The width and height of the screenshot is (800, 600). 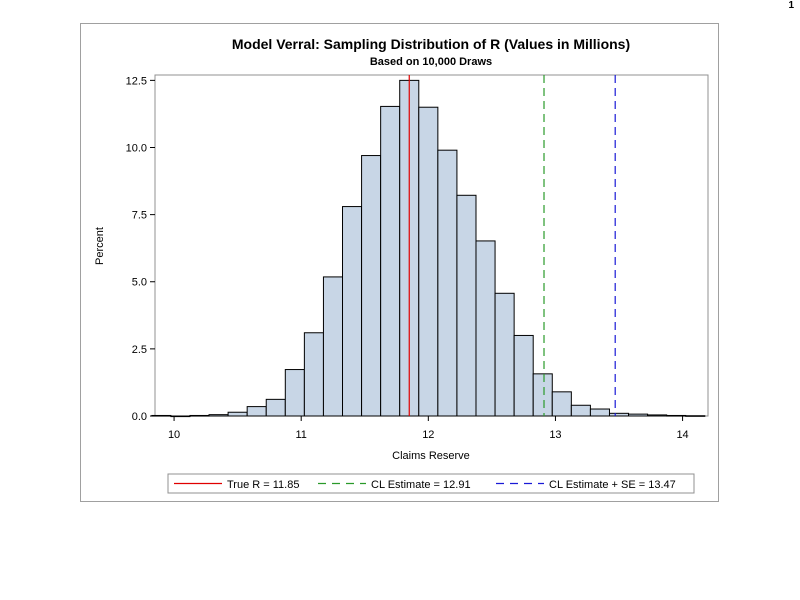 I want to click on x-tick-label: 11, so click(x=300, y=435).